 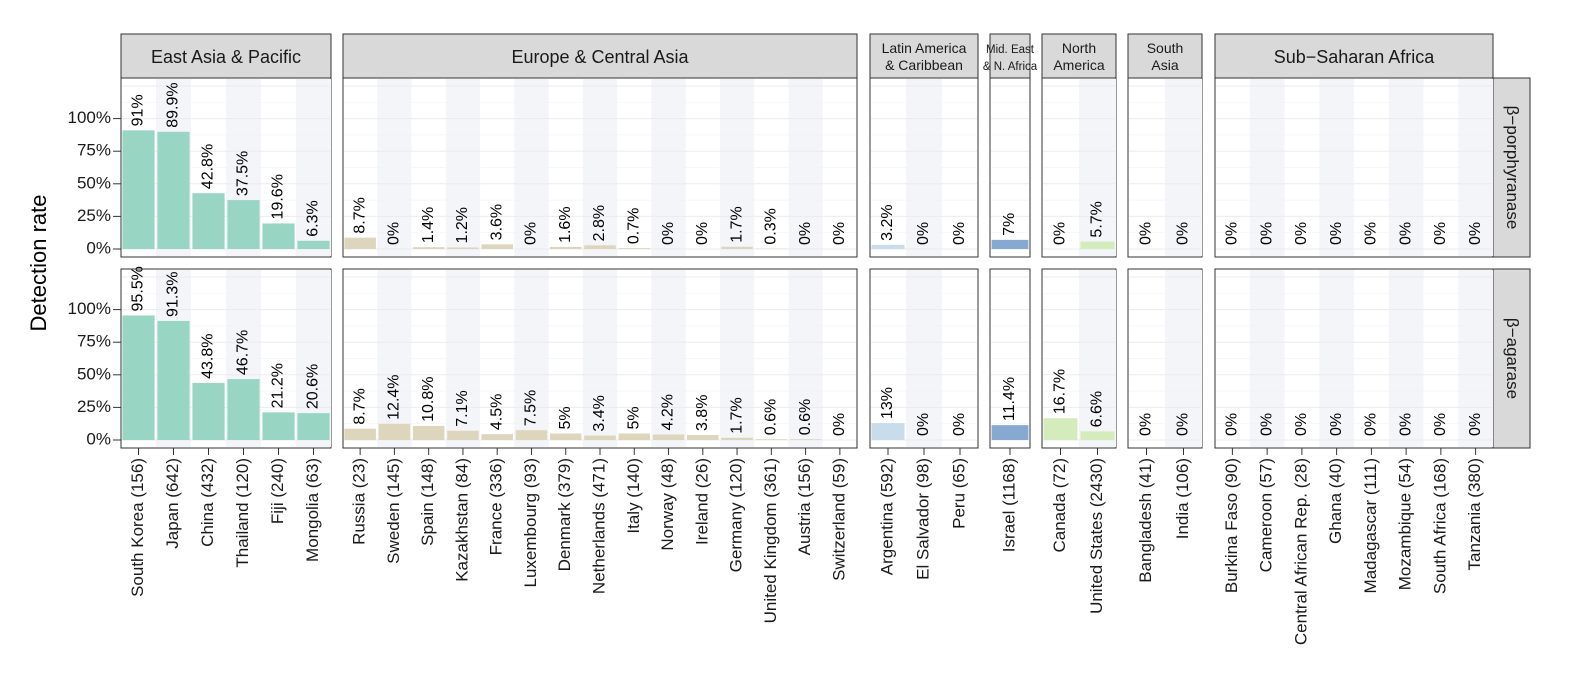 What do you see at coordinates (208, 356) in the screenshot?
I see `bar-value-label: 43.8%` at bounding box center [208, 356].